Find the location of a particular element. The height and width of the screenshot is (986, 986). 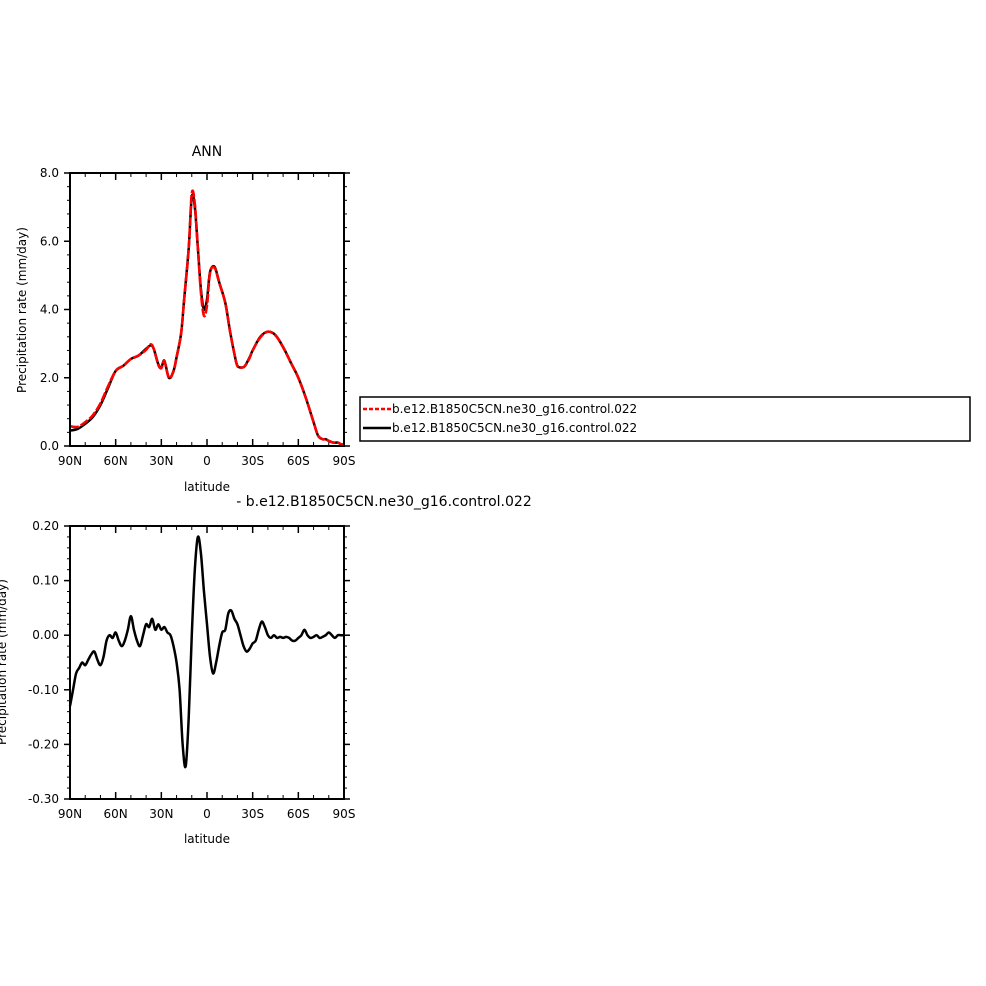

y-tick-label: 0.00 is located at coordinates (45, 635).